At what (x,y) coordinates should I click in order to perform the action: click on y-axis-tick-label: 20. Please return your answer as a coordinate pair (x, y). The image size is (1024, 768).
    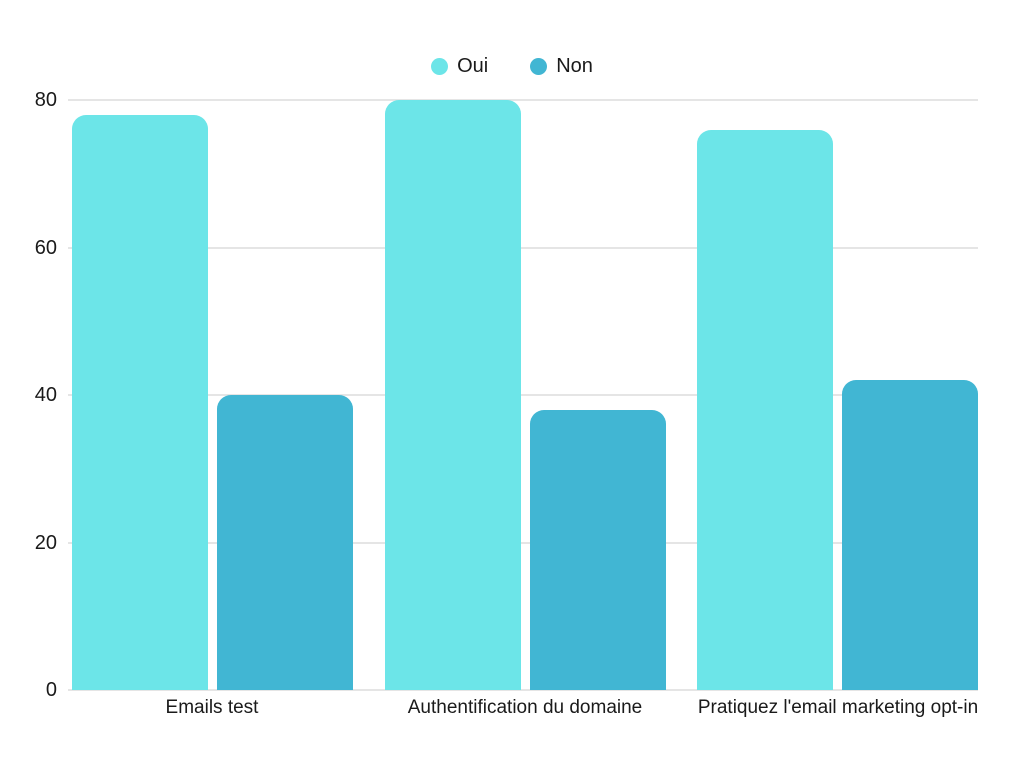
    Looking at the image, I should click on (45, 542).